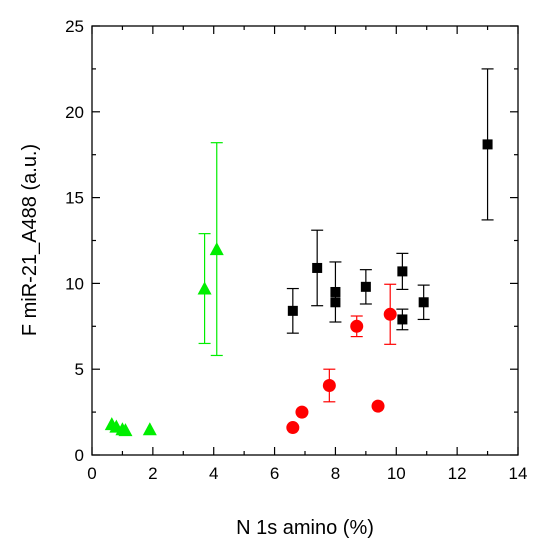 The height and width of the screenshot is (550, 546). What do you see at coordinates (79, 455) in the screenshot?
I see `y-tick-label: 0` at bounding box center [79, 455].